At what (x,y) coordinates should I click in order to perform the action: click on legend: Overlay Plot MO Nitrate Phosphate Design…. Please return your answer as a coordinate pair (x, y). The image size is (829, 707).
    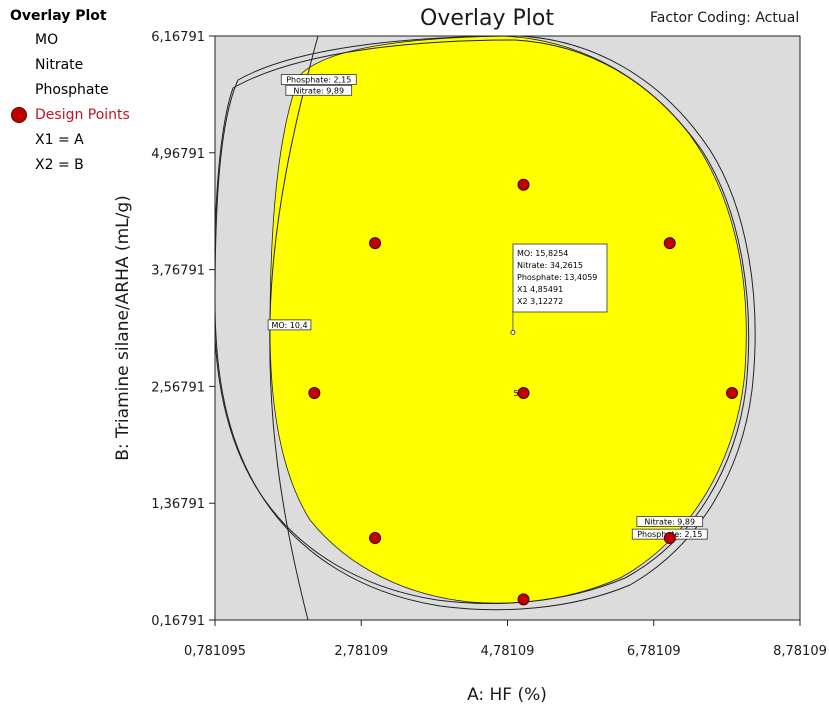
    Looking at the image, I should click on (100, 94).